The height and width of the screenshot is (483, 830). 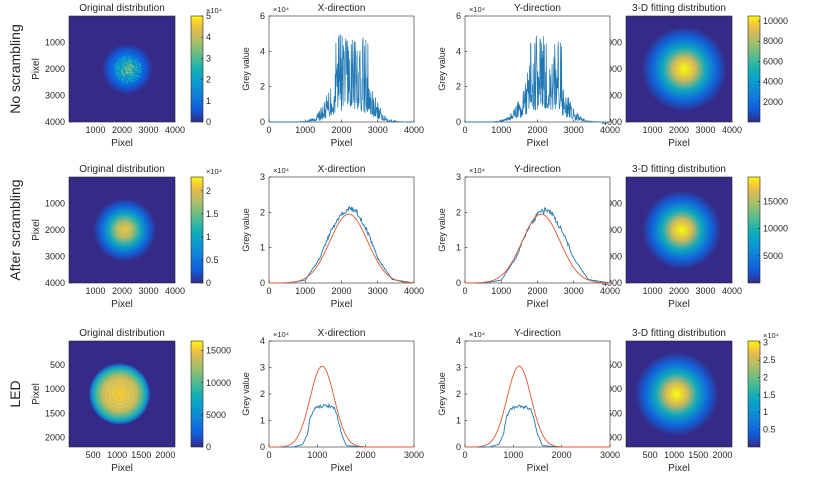 What do you see at coordinates (342, 333) in the screenshot?
I see `panel-title: X-direction` at bounding box center [342, 333].